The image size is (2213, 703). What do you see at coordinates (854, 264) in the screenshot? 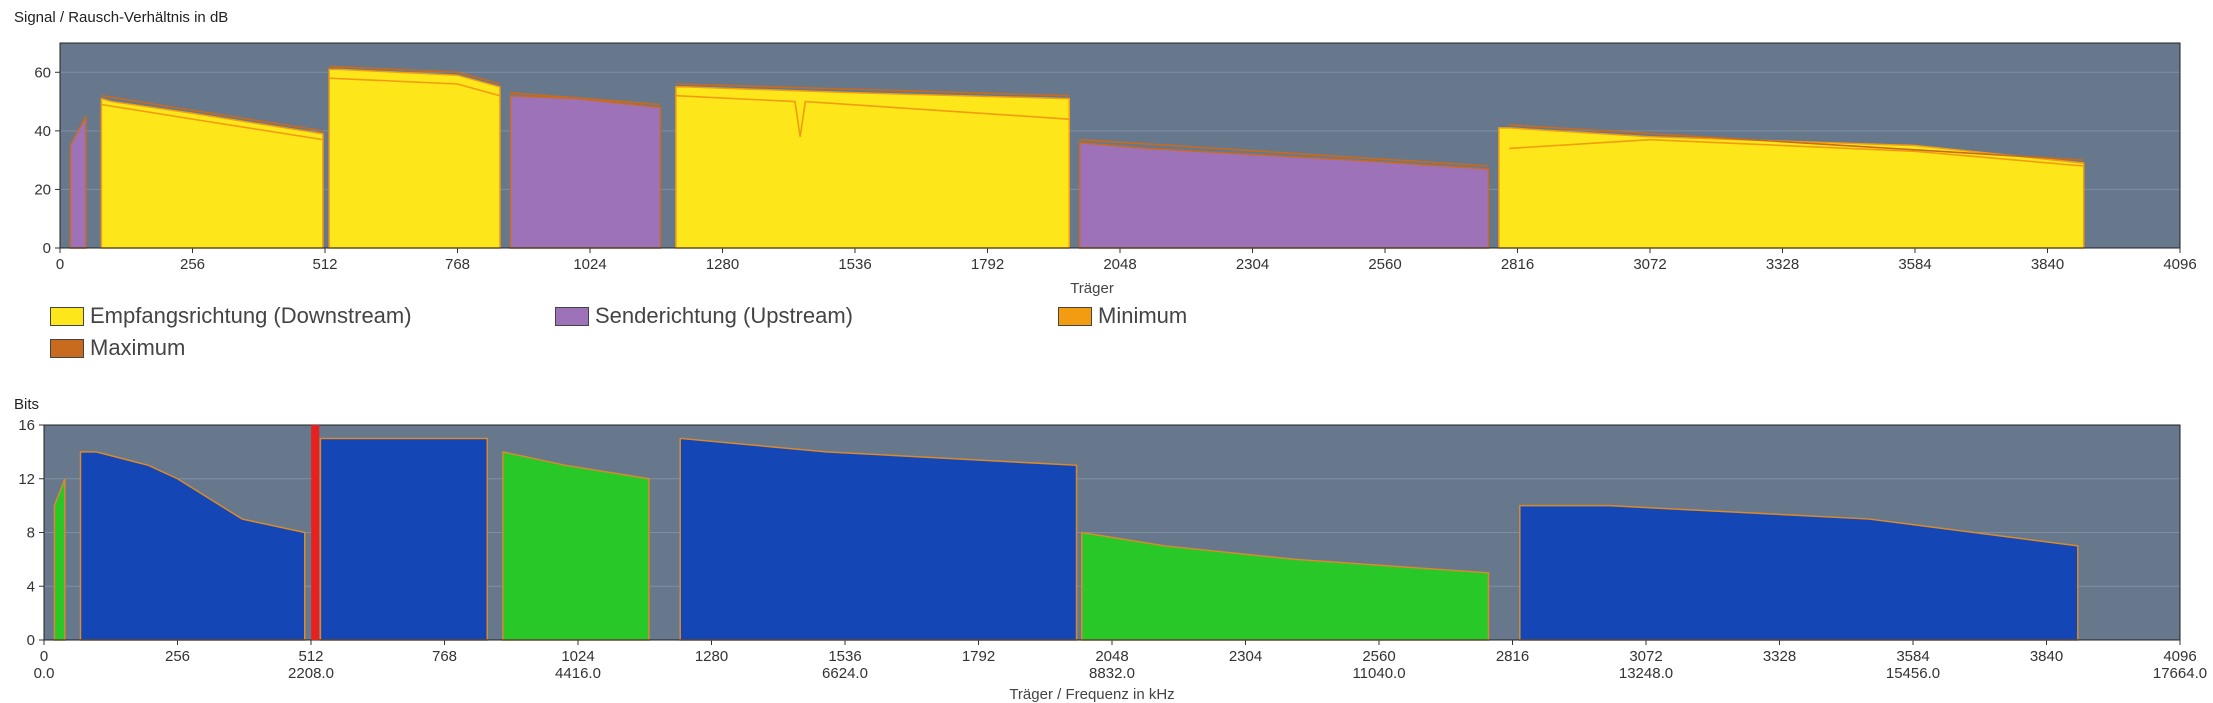
I see `snr-x-tick-label: 1536` at bounding box center [854, 264].